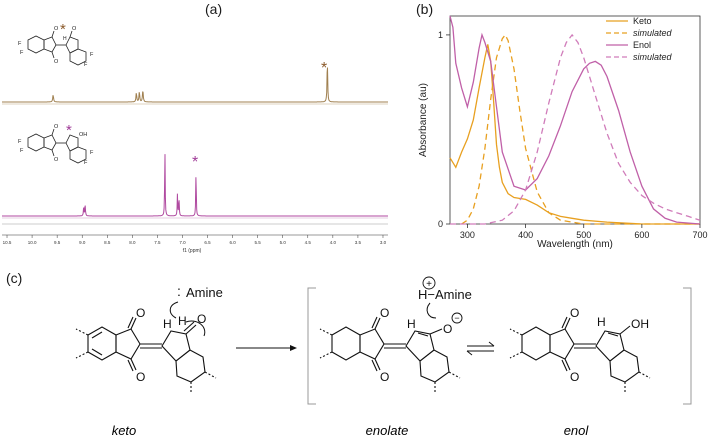  What do you see at coordinates (82, 242) in the screenshot?
I see `nmr-tick-label: 9.0` at bounding box center [82, 242].